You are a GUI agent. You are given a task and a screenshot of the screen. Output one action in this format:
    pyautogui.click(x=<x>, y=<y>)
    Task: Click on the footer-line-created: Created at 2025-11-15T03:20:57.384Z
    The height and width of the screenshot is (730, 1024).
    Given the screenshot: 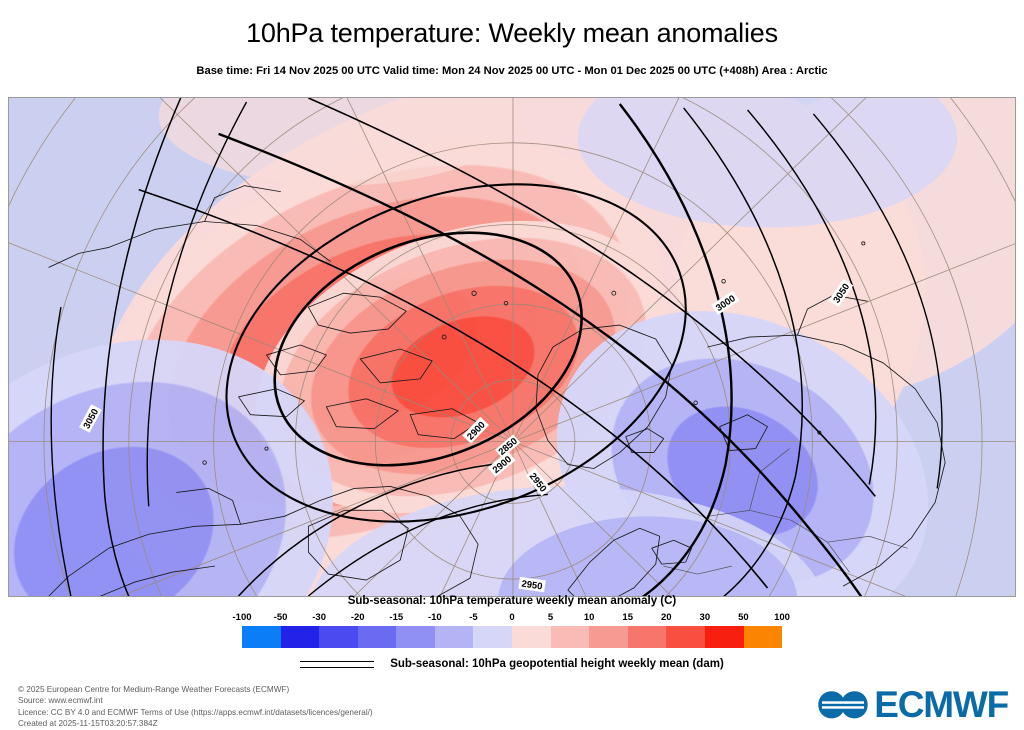 What is the action you would take?
    pyautogui.click(x=88, y=724)
    